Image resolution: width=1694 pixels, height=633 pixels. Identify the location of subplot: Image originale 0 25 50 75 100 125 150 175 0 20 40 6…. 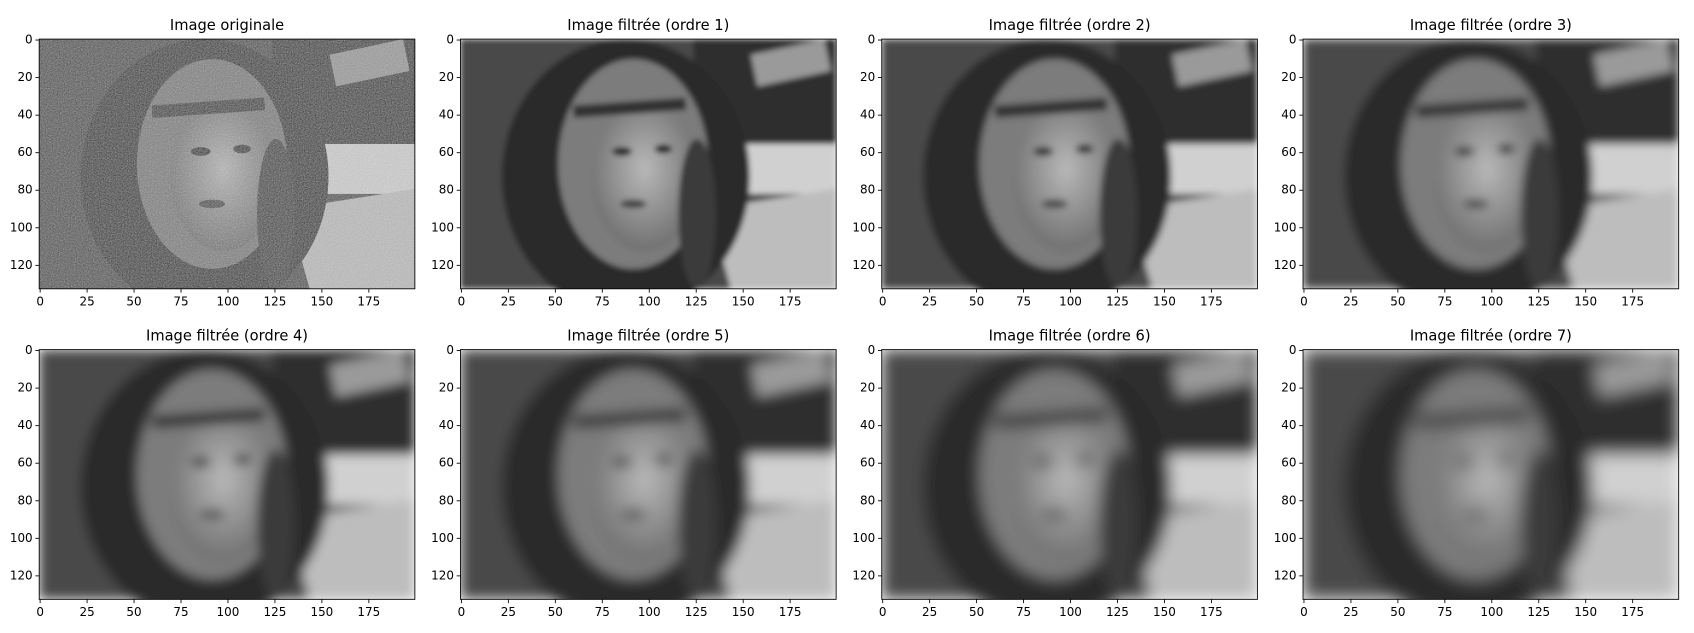
(213, 162).